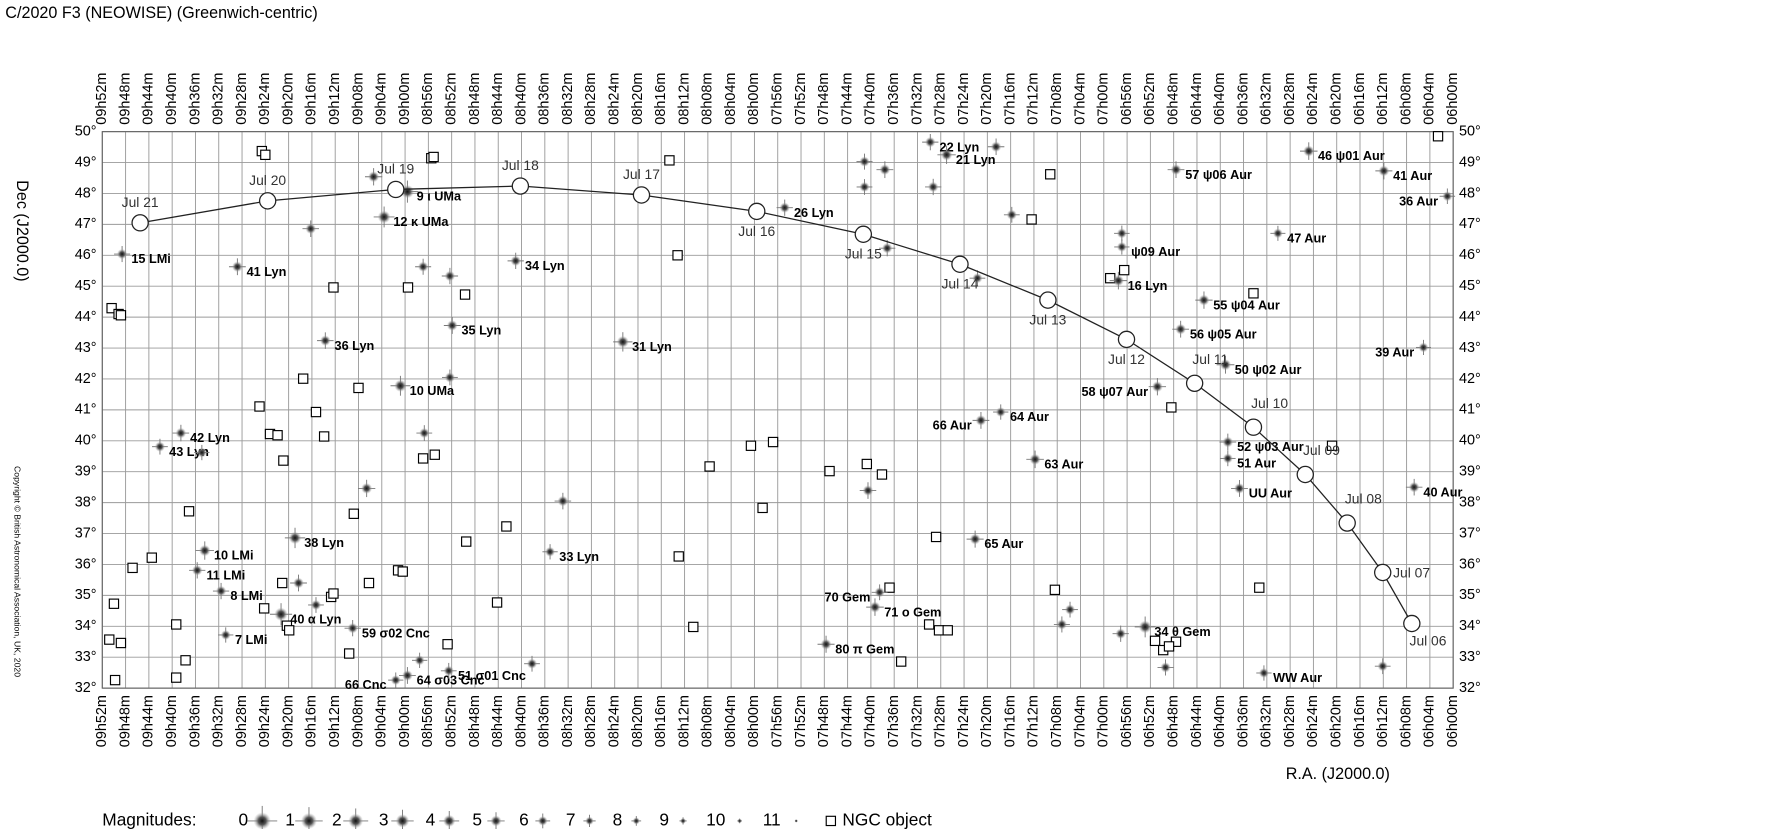 The width and height of the screenshot is (1791, 829). I want to click on y-tick-label: 36°, so click(86, 564).